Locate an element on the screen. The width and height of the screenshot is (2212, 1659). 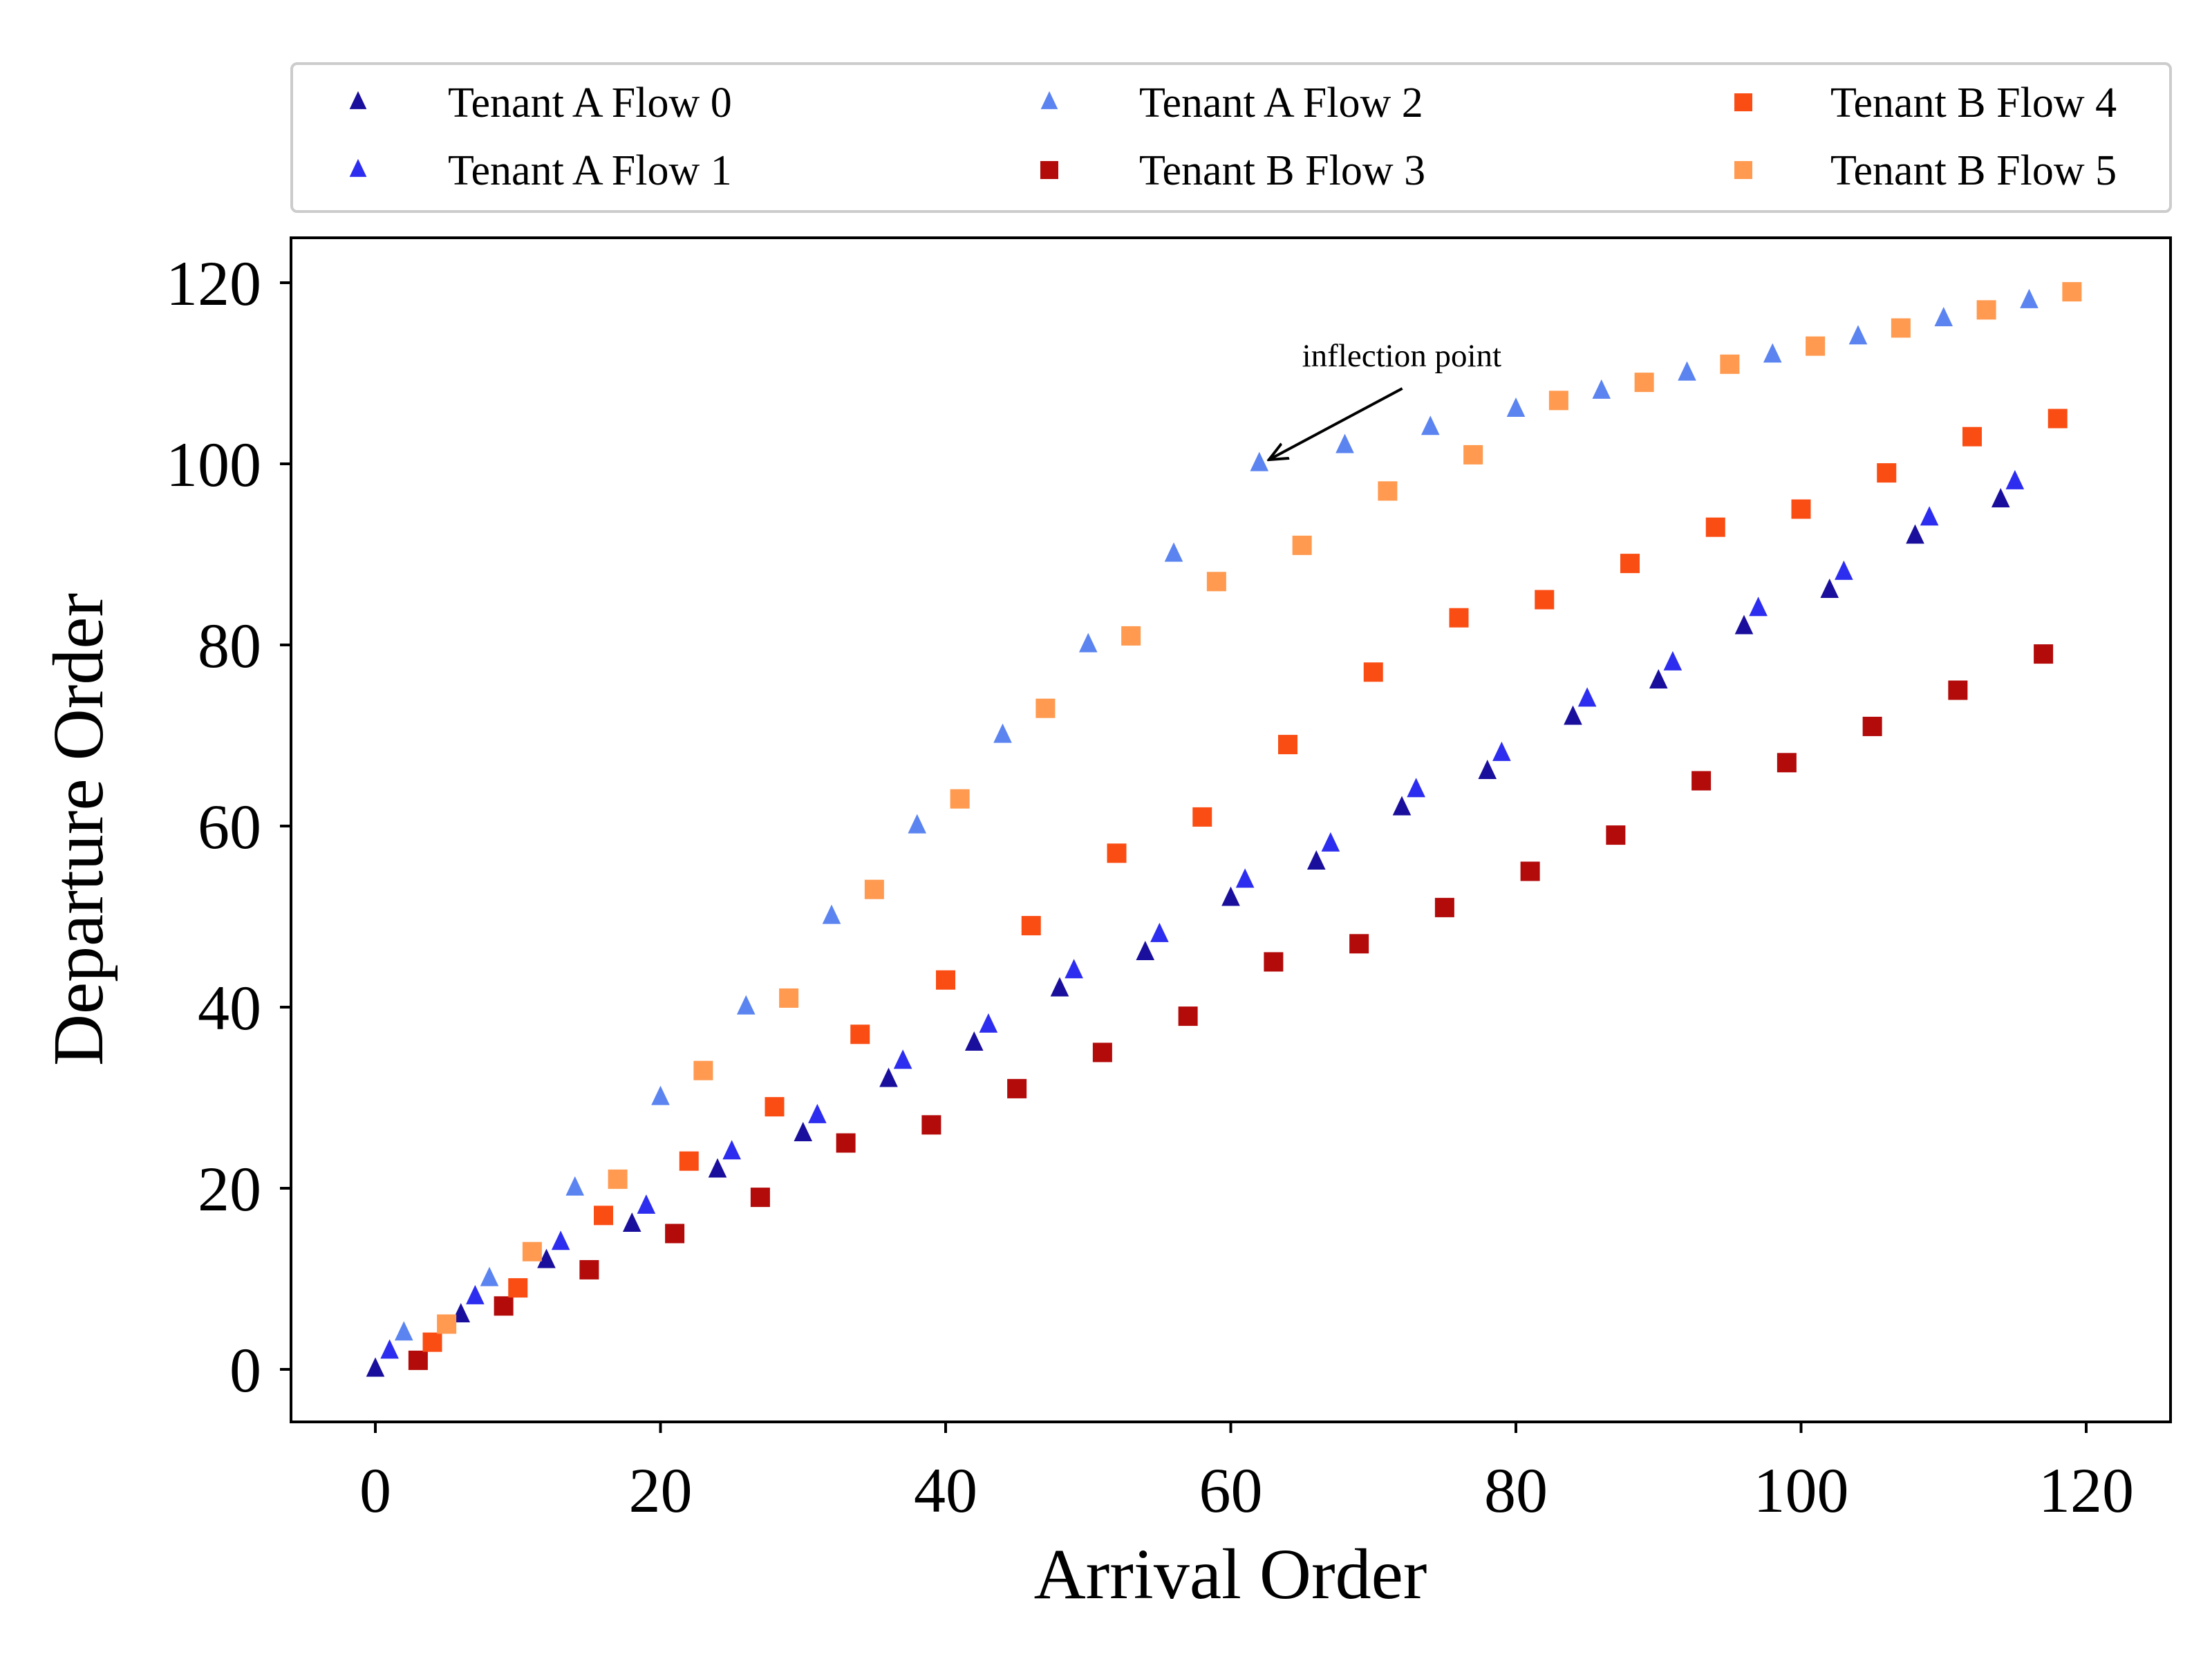
legend-label: Tenant B Flow 3 is located at coordinates (1282, 170).